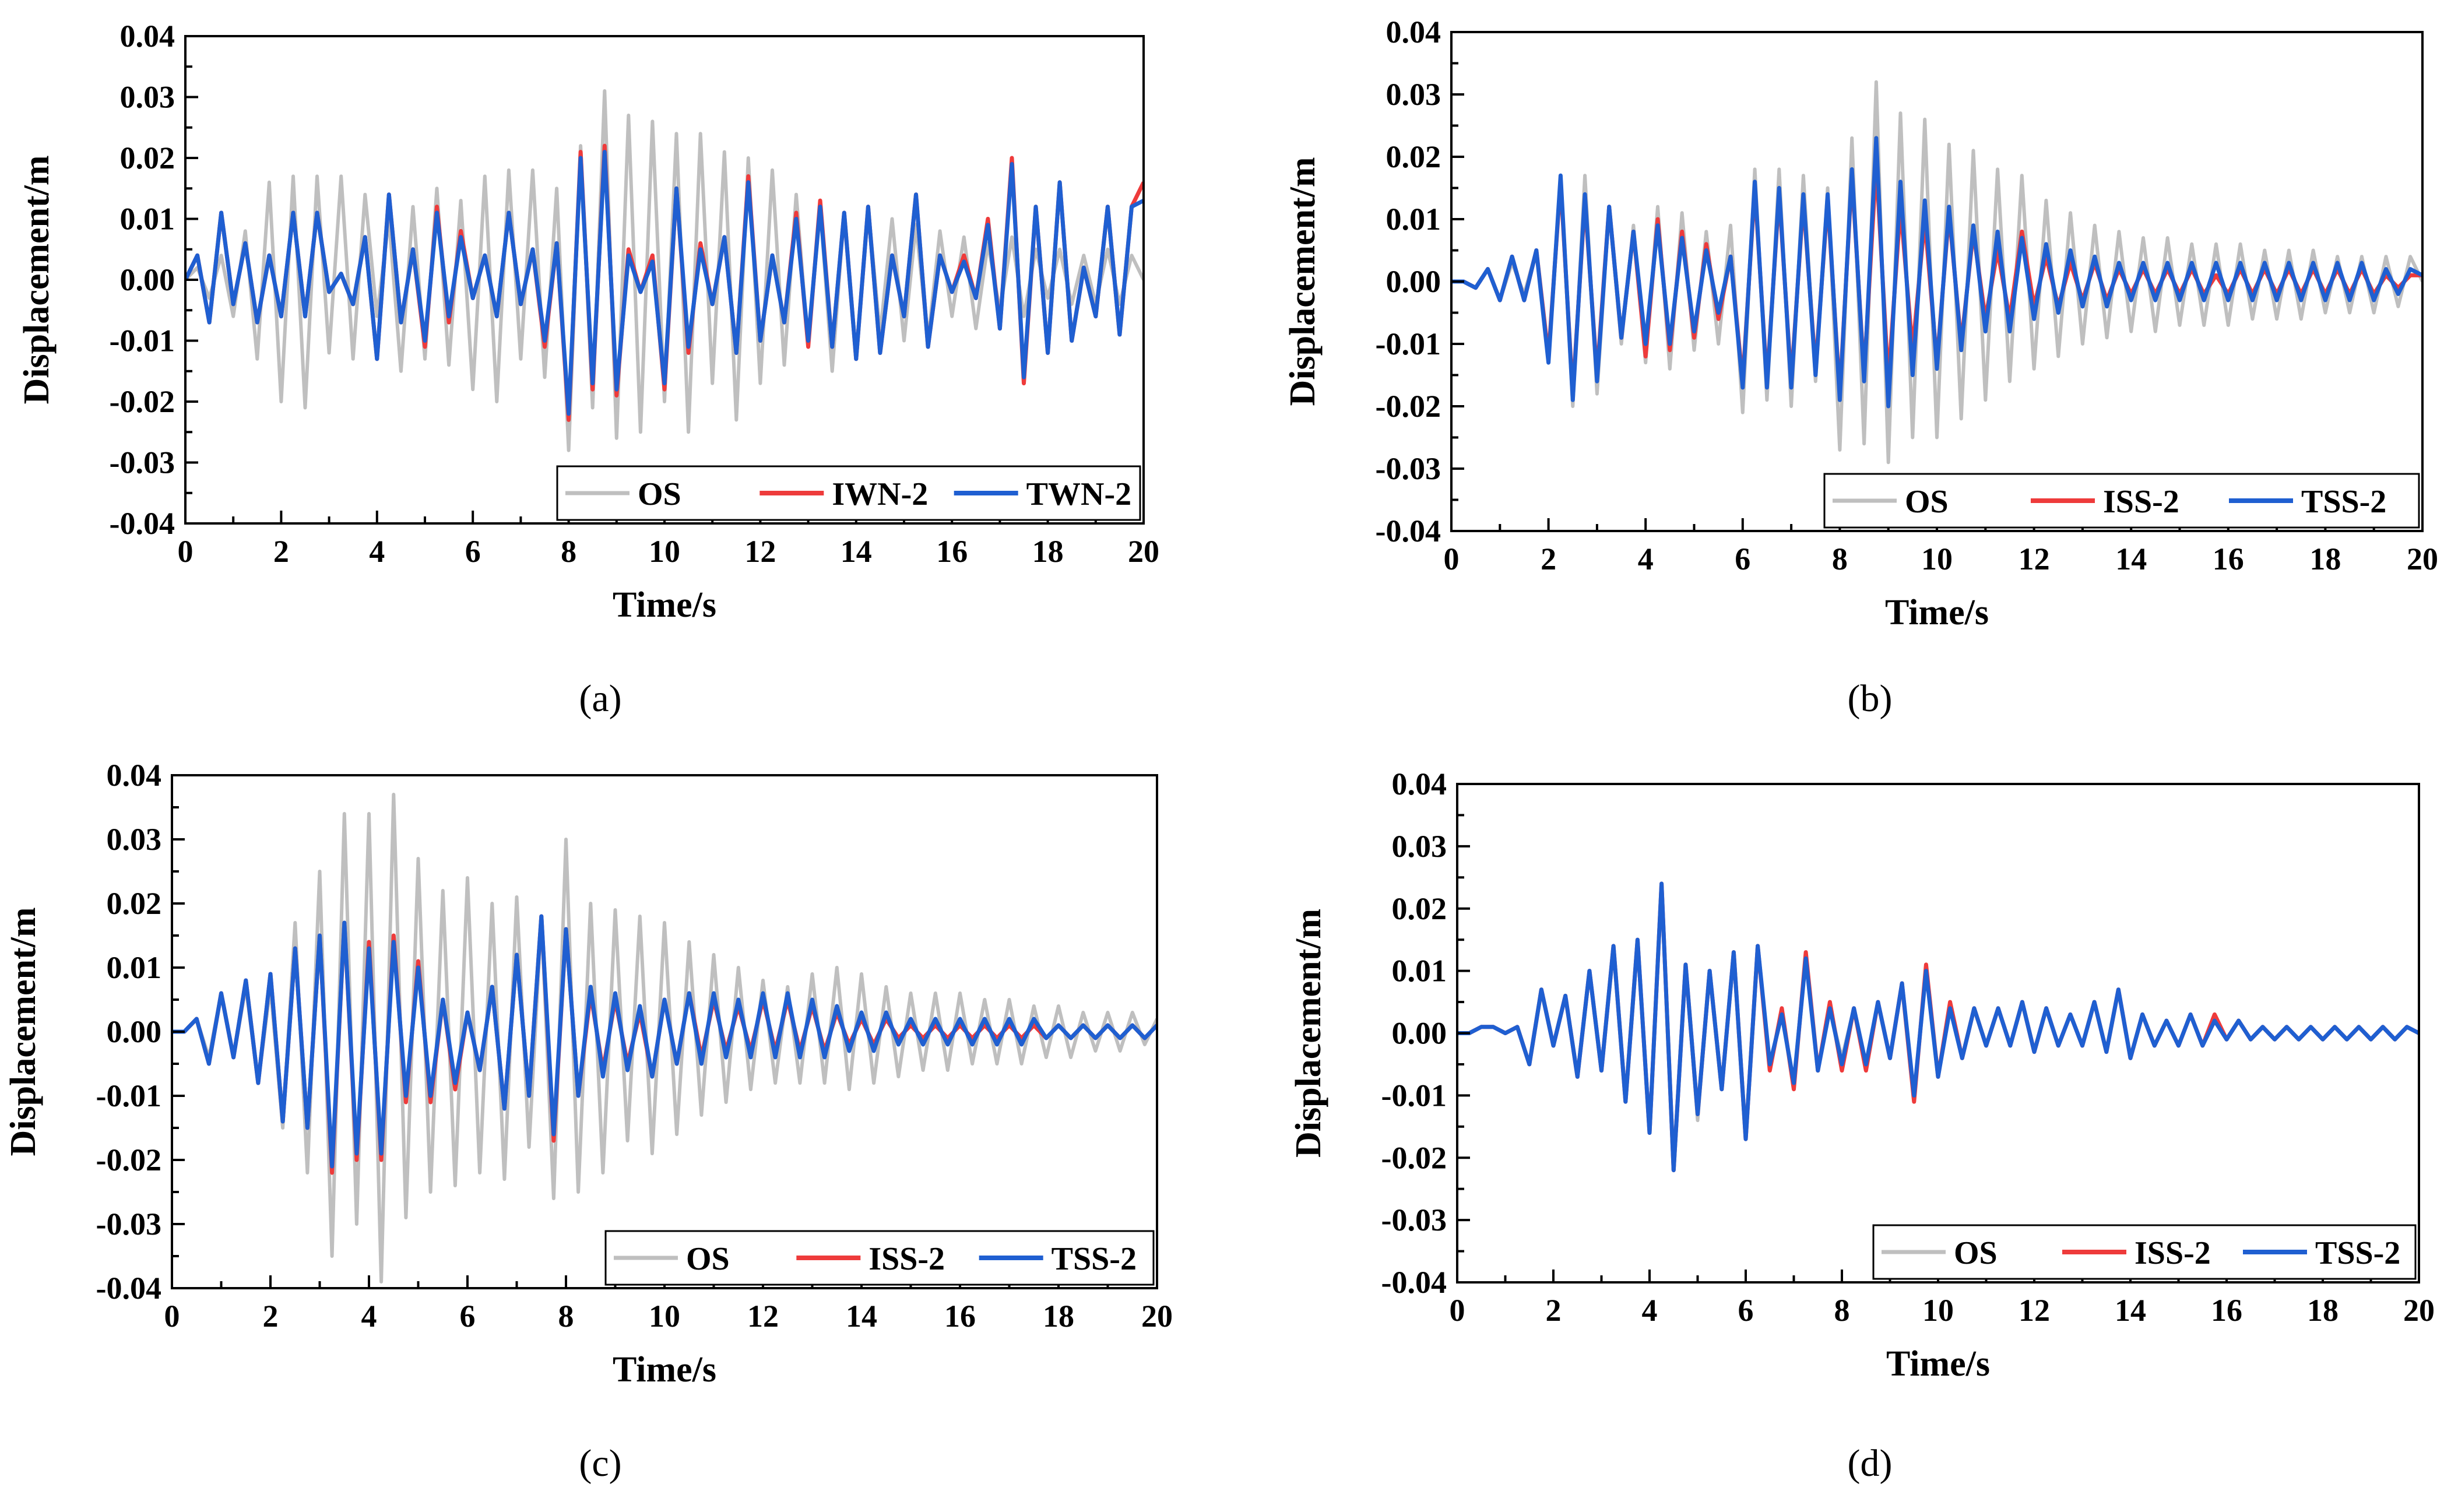  I want to click on panel-caption: (b), so click(1871, 698).